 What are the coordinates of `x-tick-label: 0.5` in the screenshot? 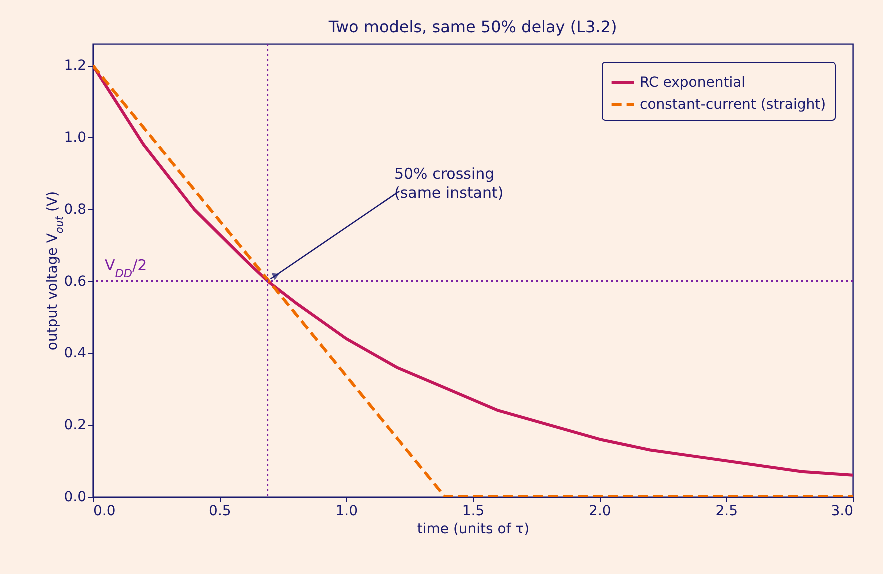 It's located at (220, 512).